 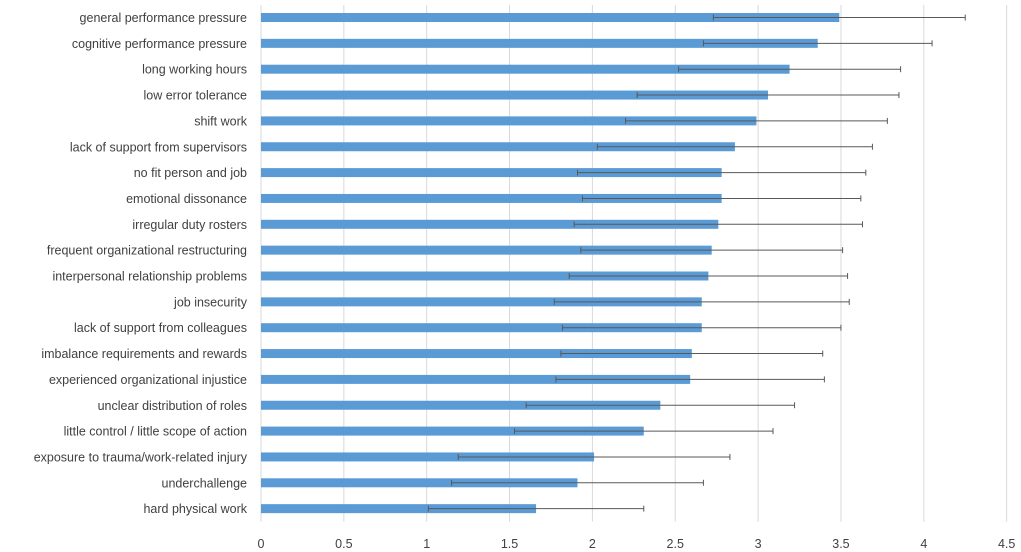 What do you see at coordinates (205, 483) in the screenshot?
I see `category-label: underchallenge` at bounding box center [205, 483].